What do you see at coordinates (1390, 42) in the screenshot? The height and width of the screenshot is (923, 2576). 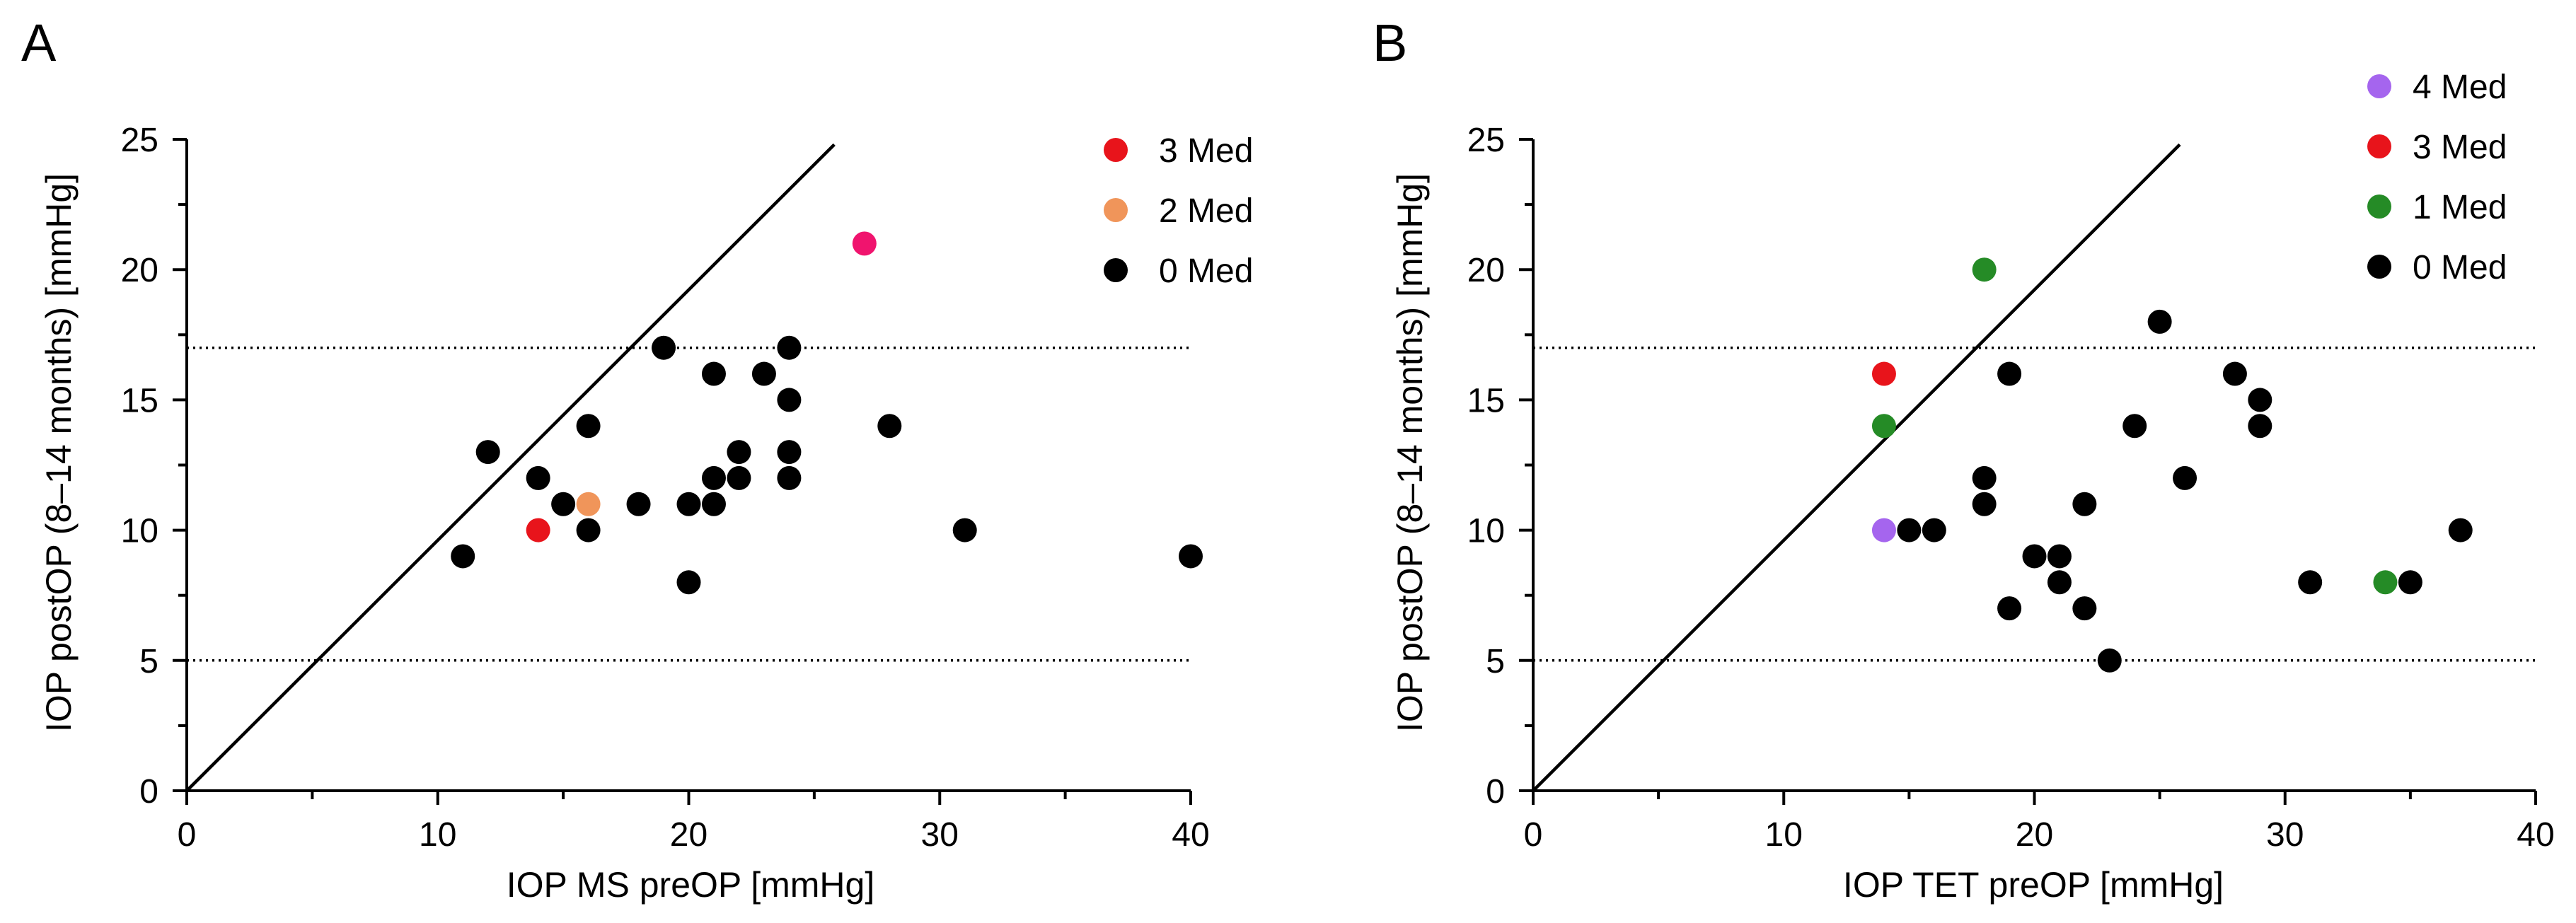 I see `panel-b-label: B` at bounding box center [1390, 42].